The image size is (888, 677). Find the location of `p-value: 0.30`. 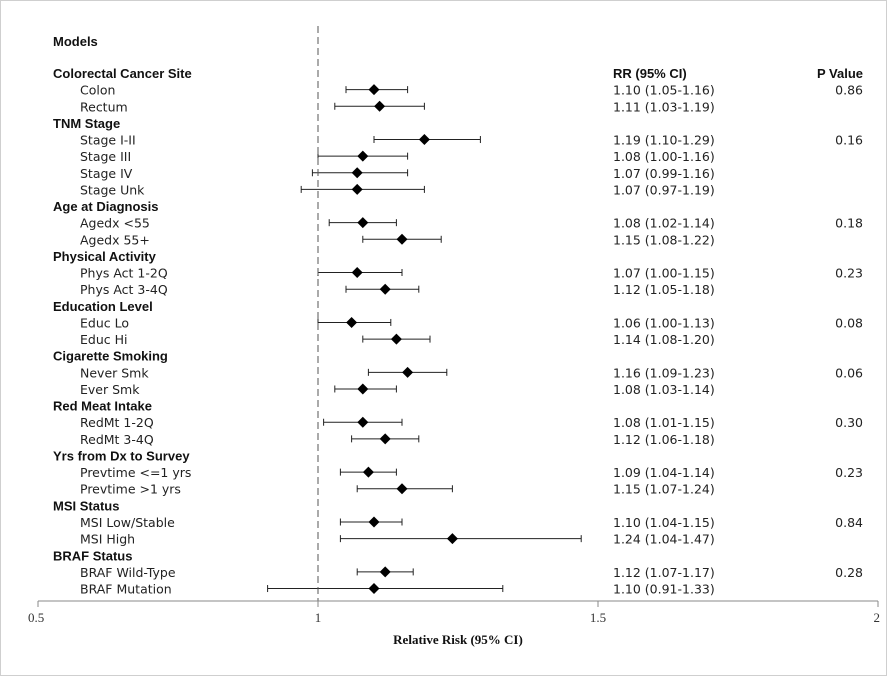

p-value: 0.30 is located at coordinates (849, 422).